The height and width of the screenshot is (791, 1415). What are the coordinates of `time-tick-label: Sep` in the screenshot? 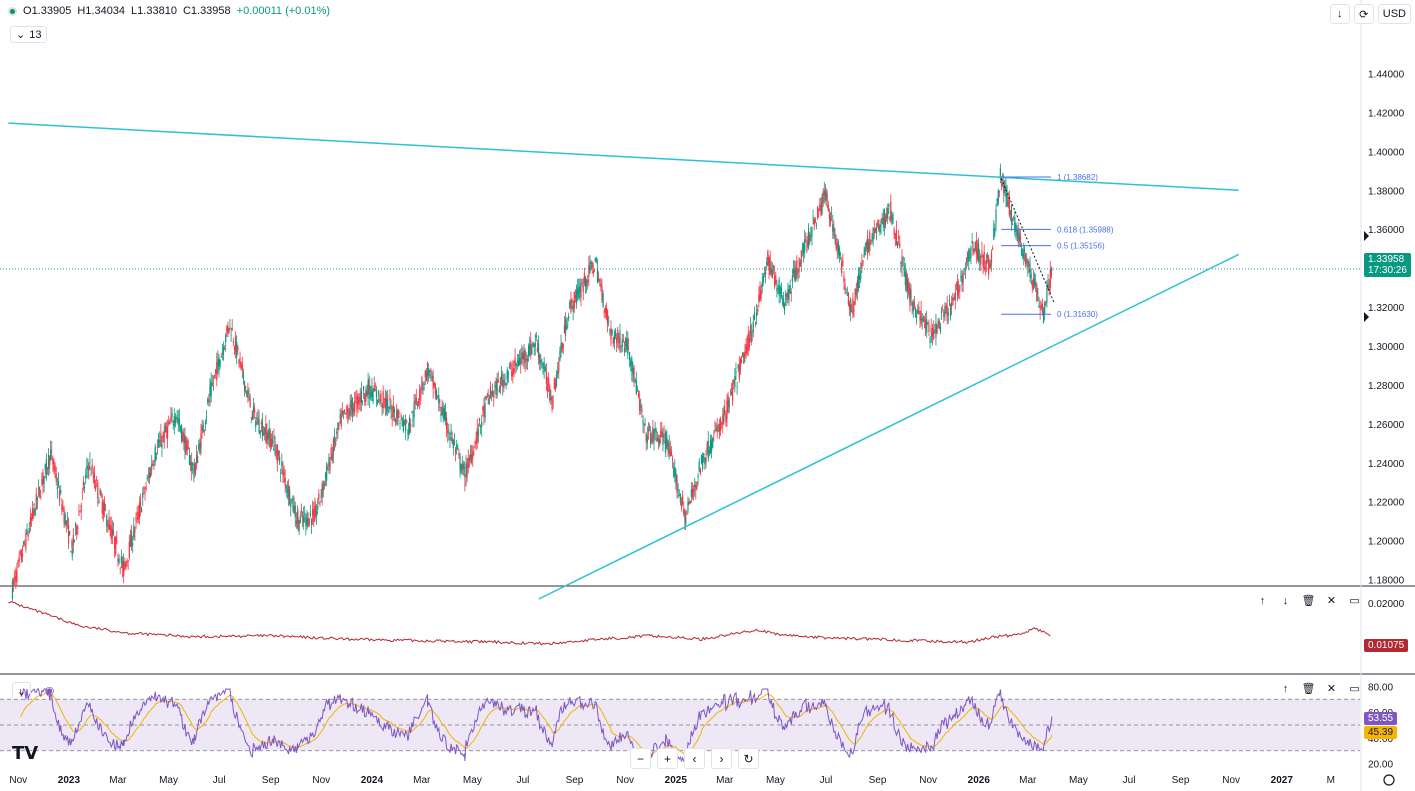 It's located at (1181, 780).